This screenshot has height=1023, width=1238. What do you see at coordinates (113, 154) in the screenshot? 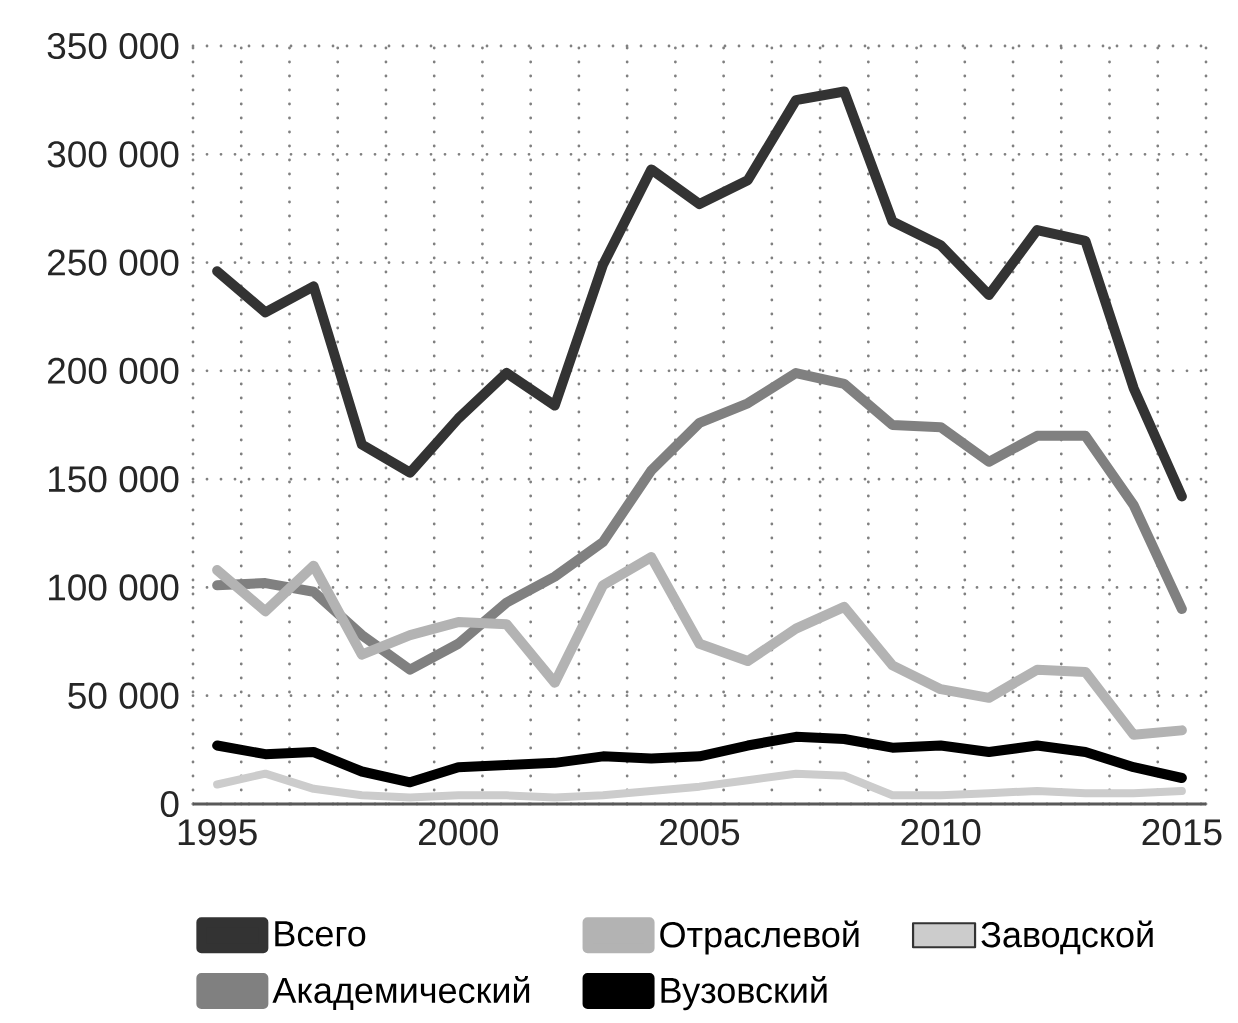
I see `y-tick-label: 300 000` at bounding box center [113, 154].